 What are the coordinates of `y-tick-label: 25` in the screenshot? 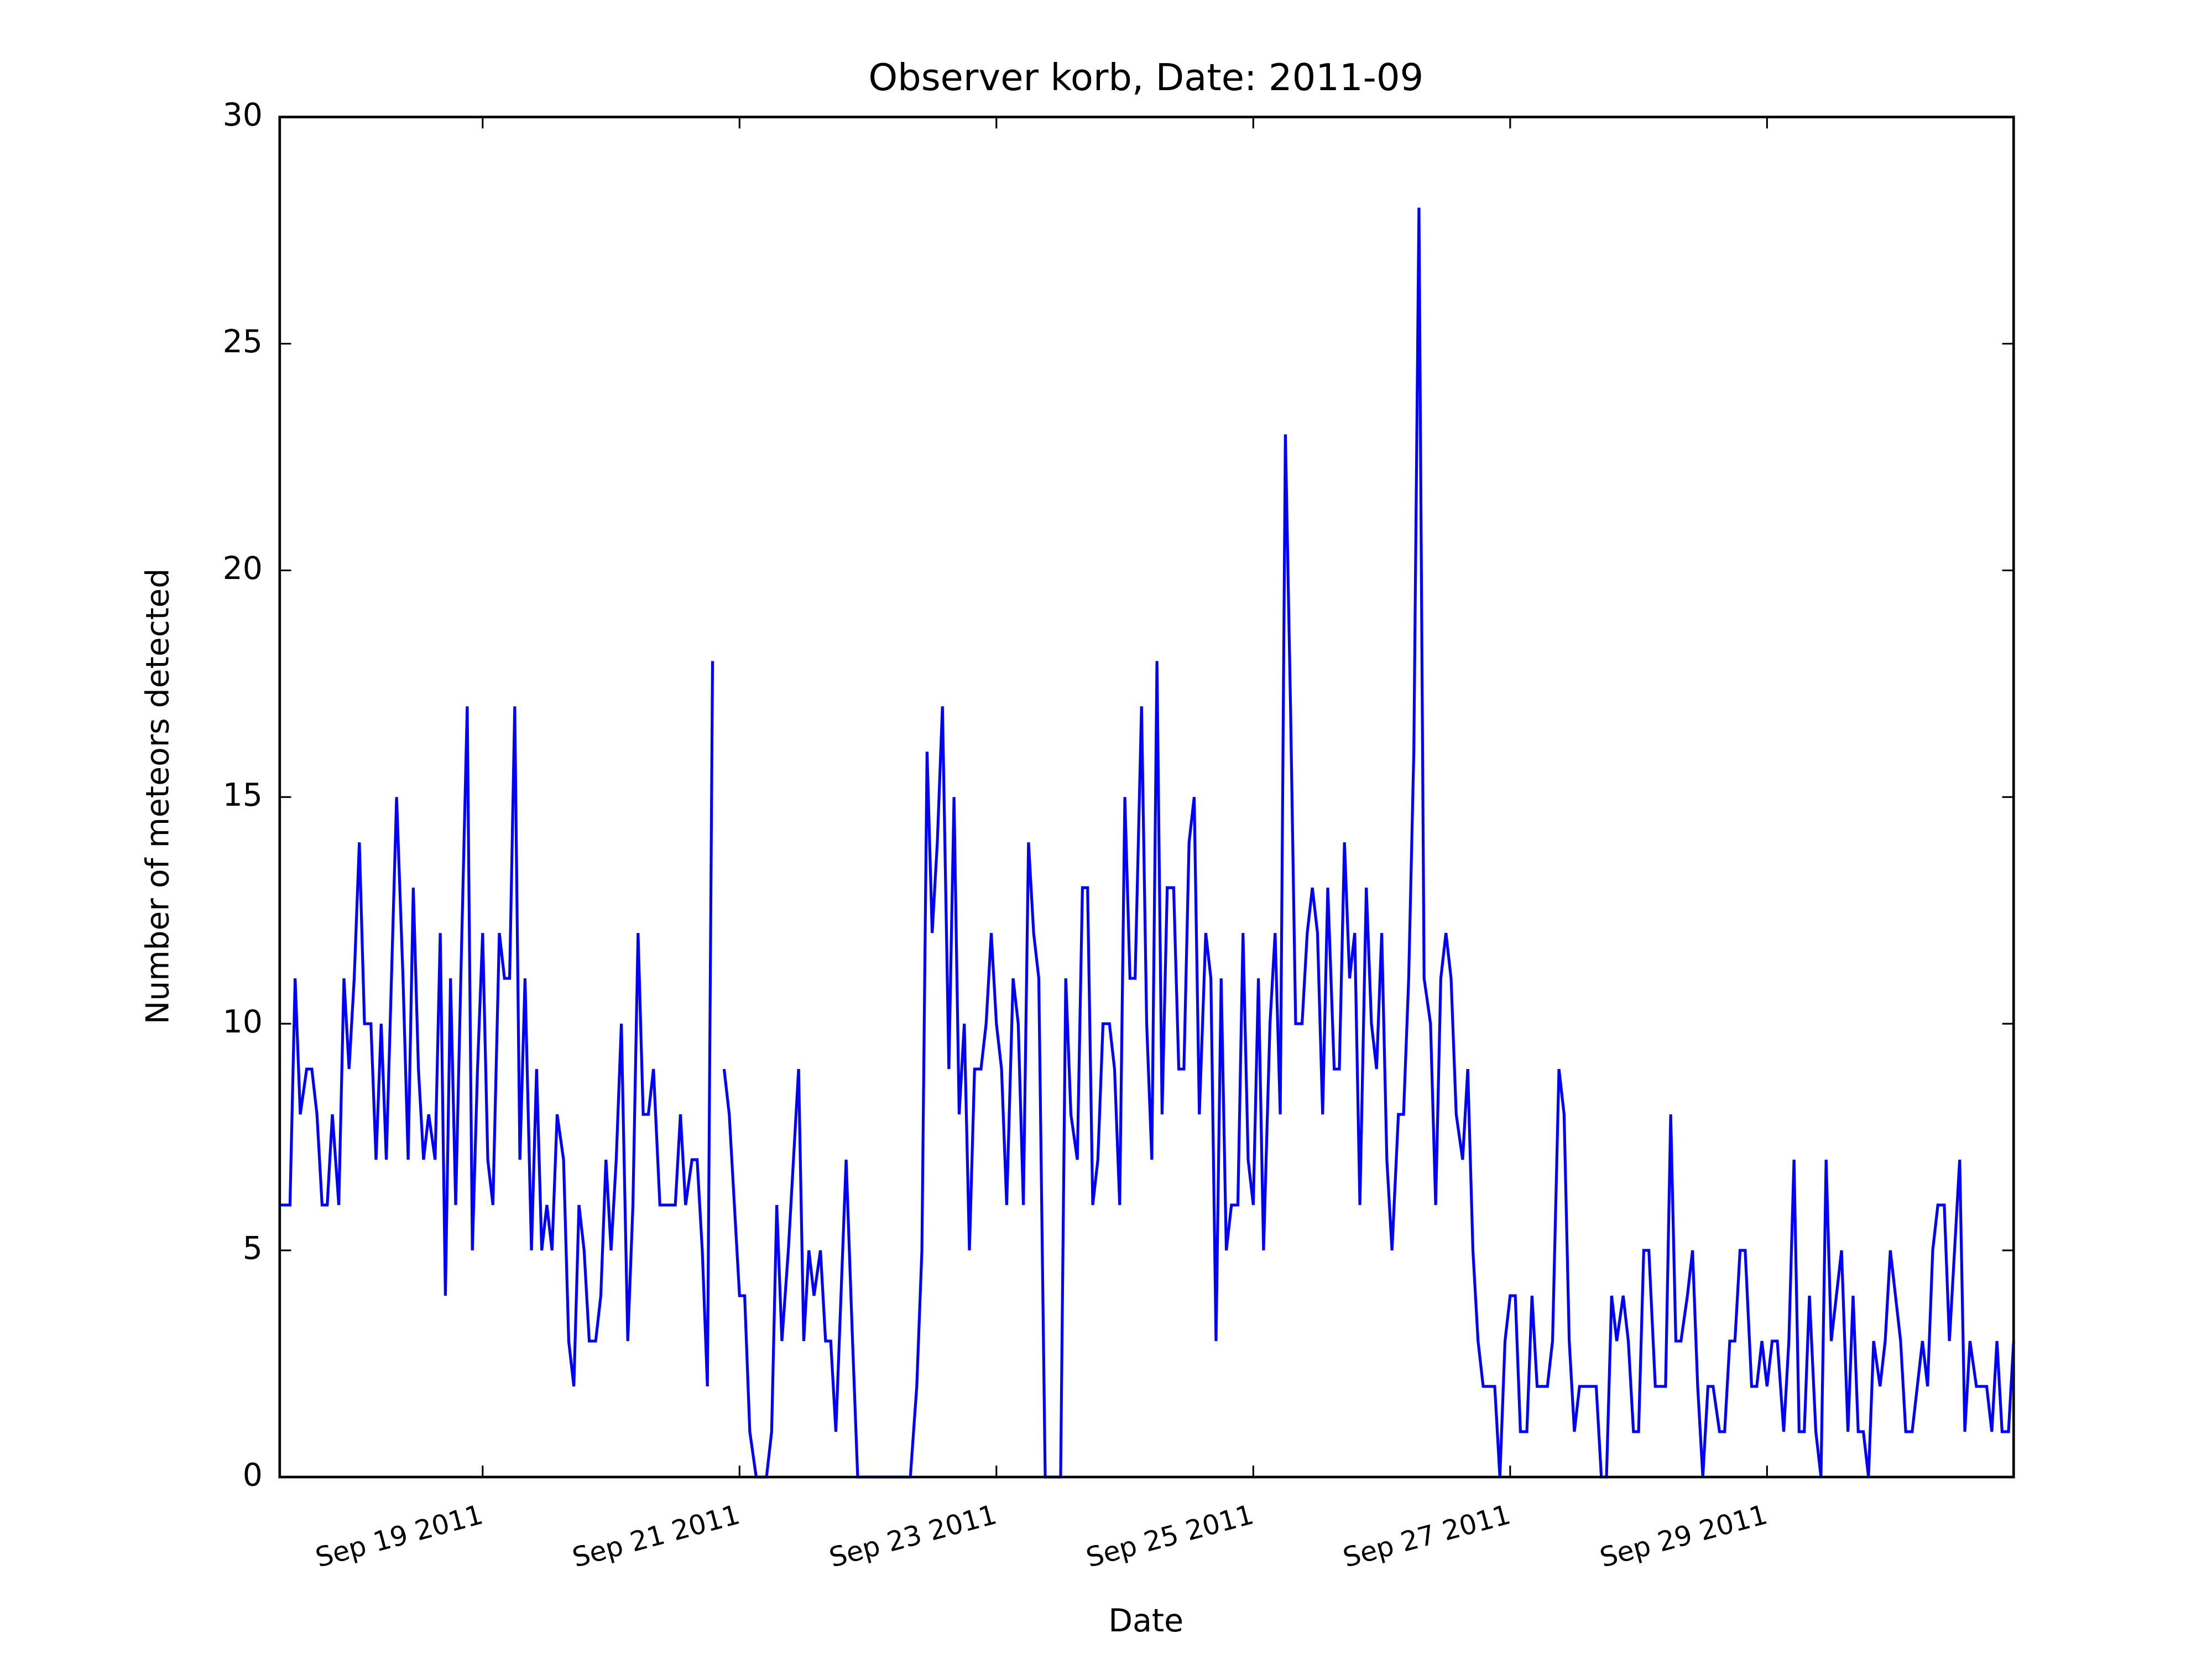 It's located at (243, 342).